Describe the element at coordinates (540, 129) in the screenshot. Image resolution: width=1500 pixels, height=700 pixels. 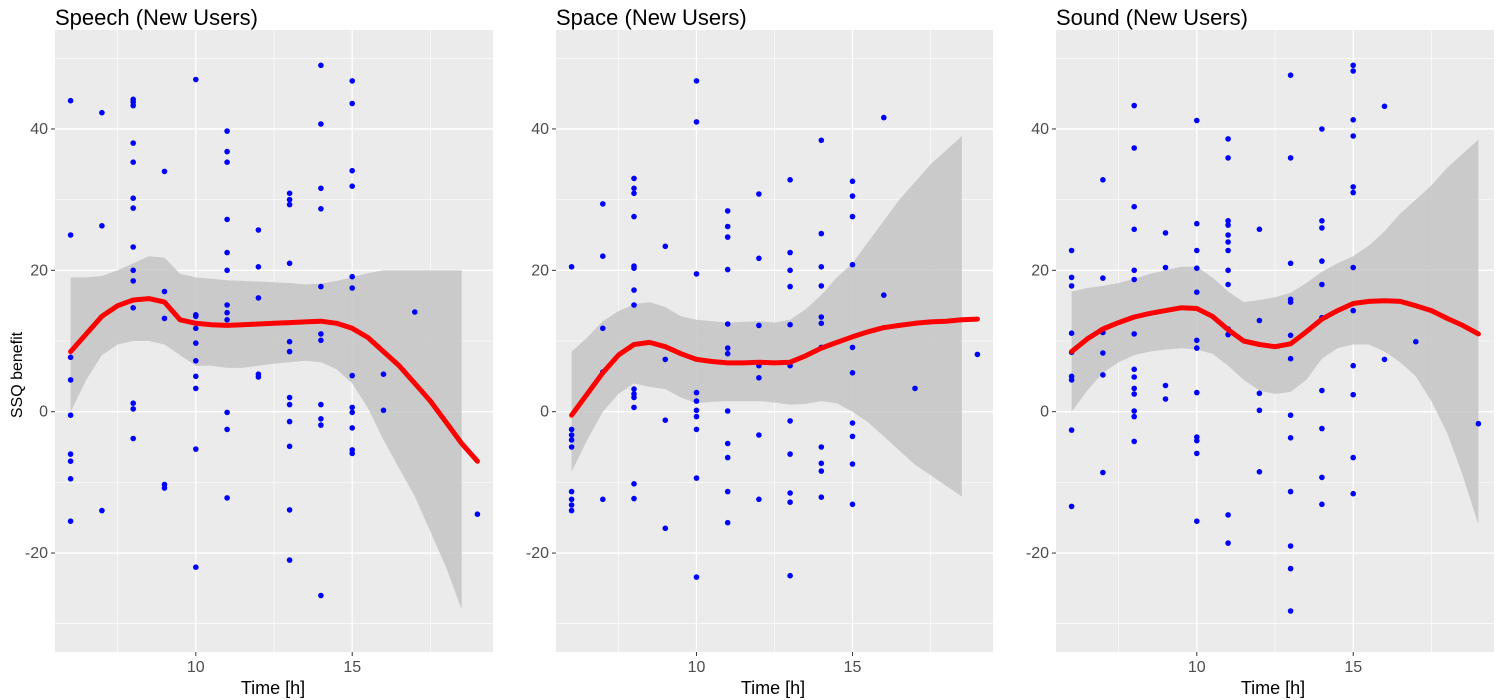
I see `y-tick-label: 40` at that location.